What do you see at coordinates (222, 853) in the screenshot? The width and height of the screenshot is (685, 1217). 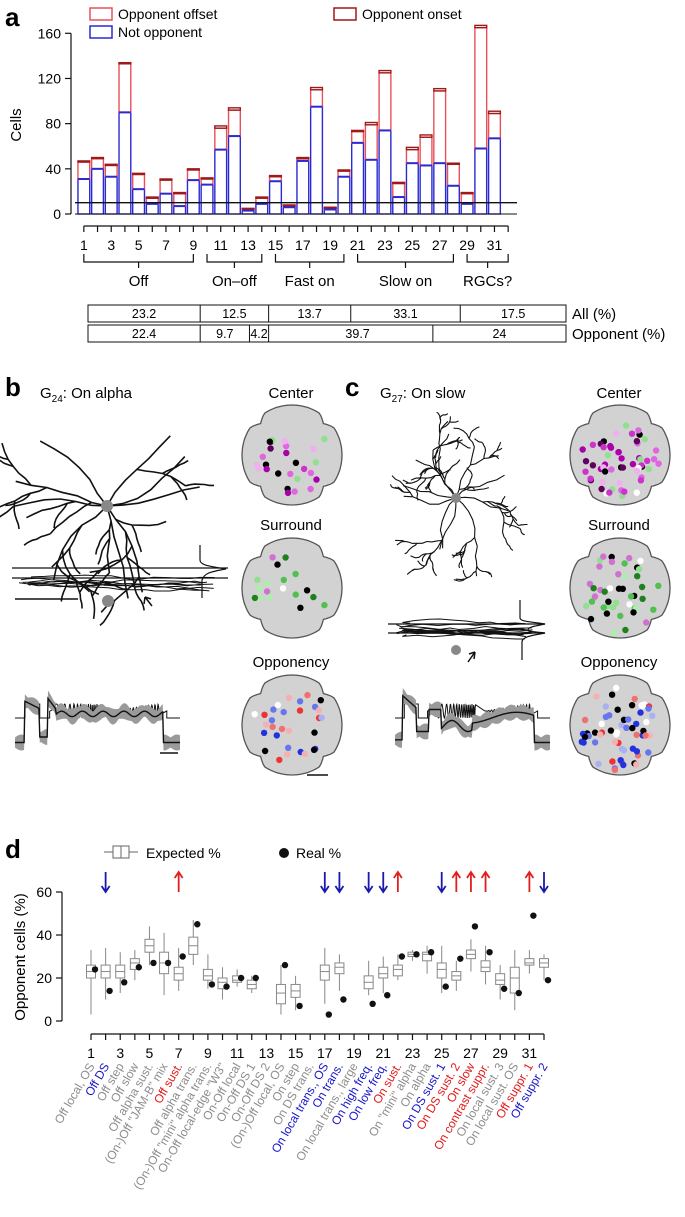 I see `legend: Expected % Real %` at bounding box center [222, 853].